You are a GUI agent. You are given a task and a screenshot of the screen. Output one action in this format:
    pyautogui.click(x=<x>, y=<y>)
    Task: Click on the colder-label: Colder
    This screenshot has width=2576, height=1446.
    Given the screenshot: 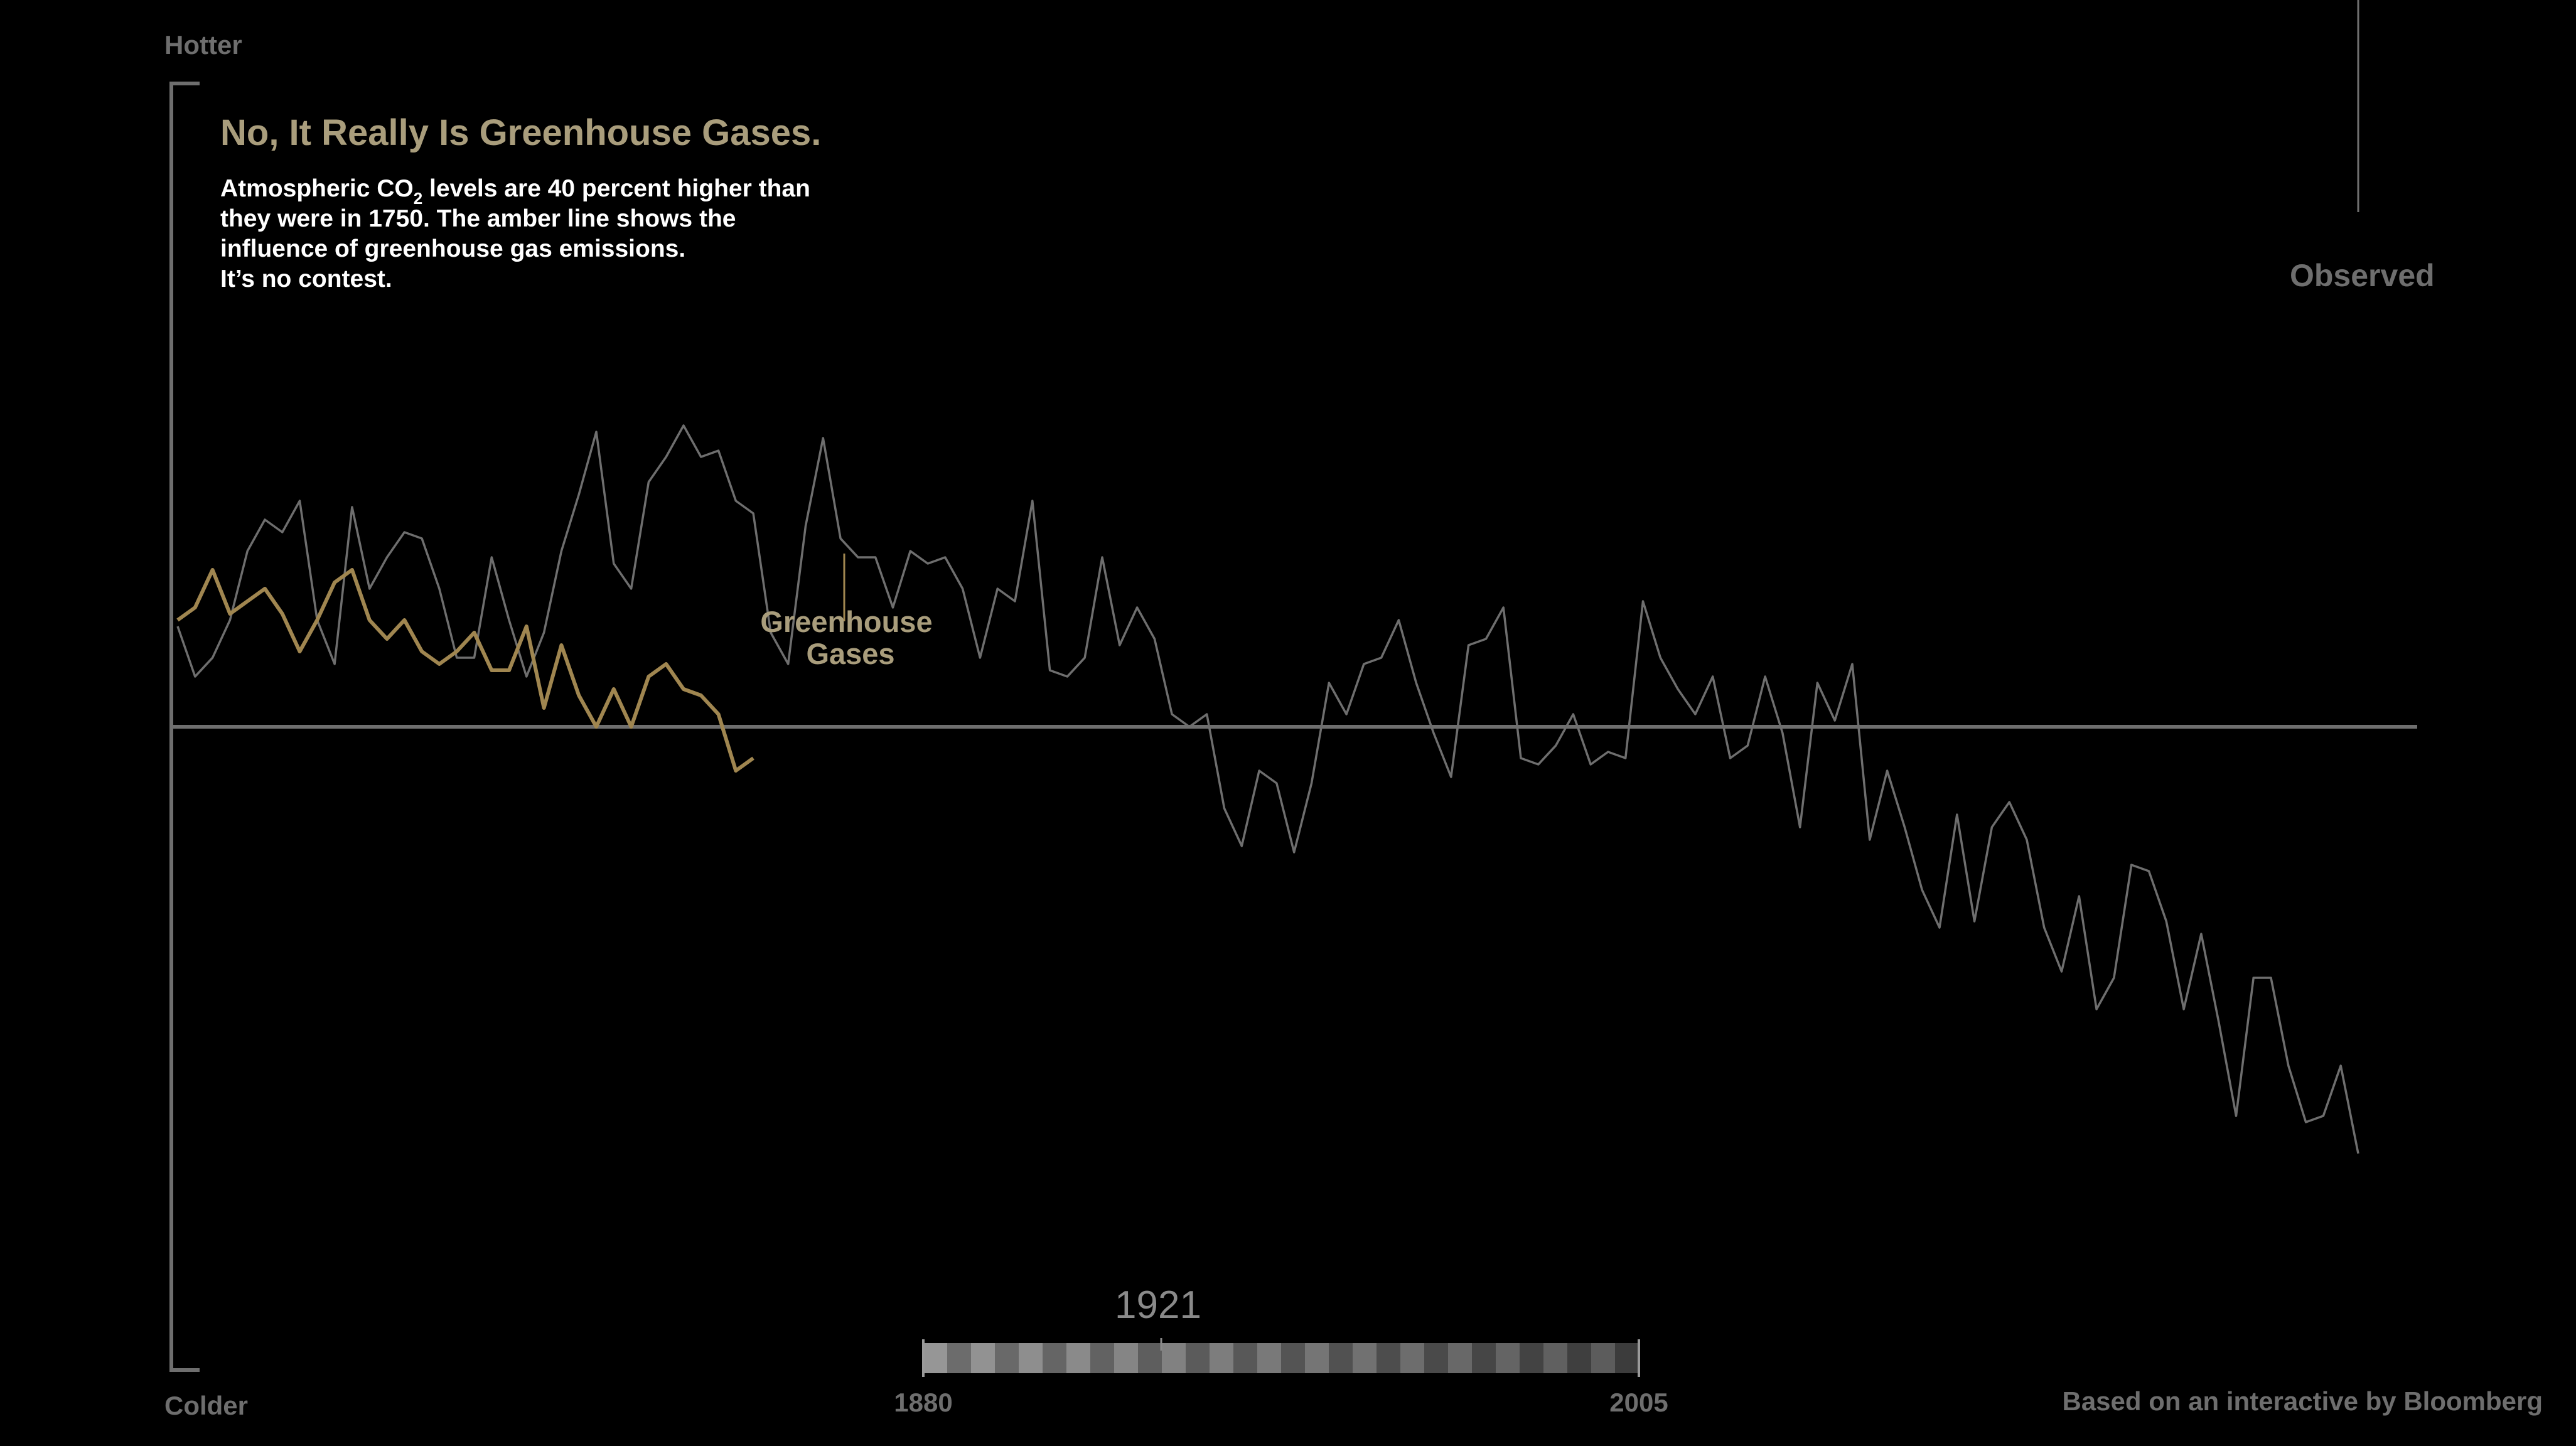 What is the action you would take?
    pyautogui.click(x=206, y=1405)
    